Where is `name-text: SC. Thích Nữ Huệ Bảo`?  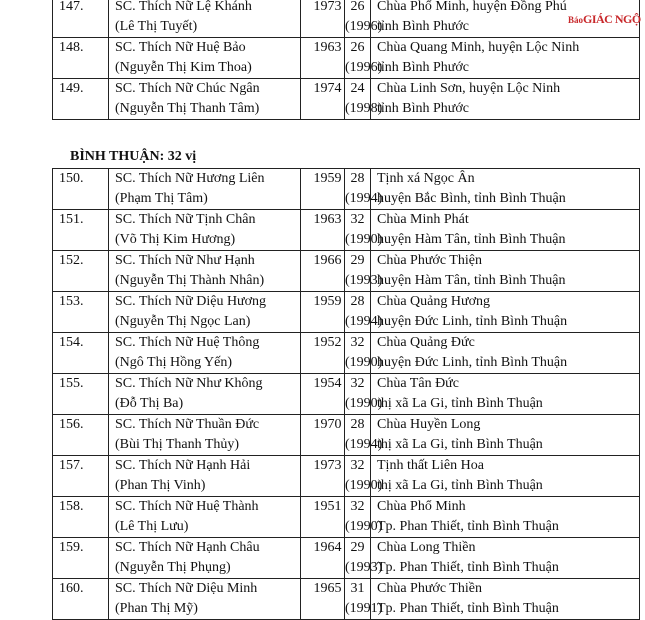 name-text: SC. Thích Nữ Huệ Bảo is located at coordinates (180, 47).